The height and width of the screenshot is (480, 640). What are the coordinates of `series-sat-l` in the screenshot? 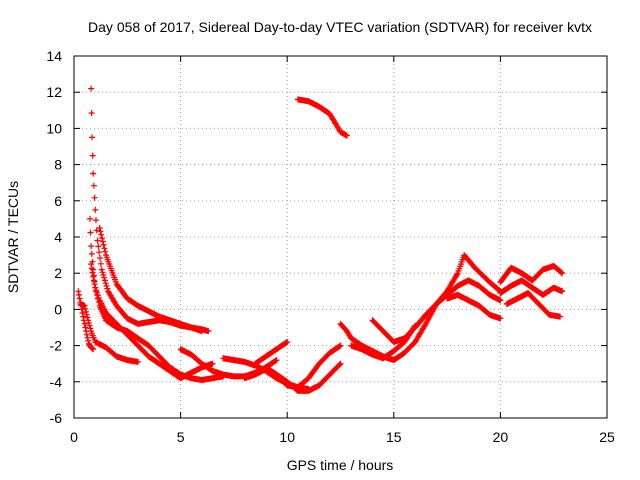 It's located at (322, 117).